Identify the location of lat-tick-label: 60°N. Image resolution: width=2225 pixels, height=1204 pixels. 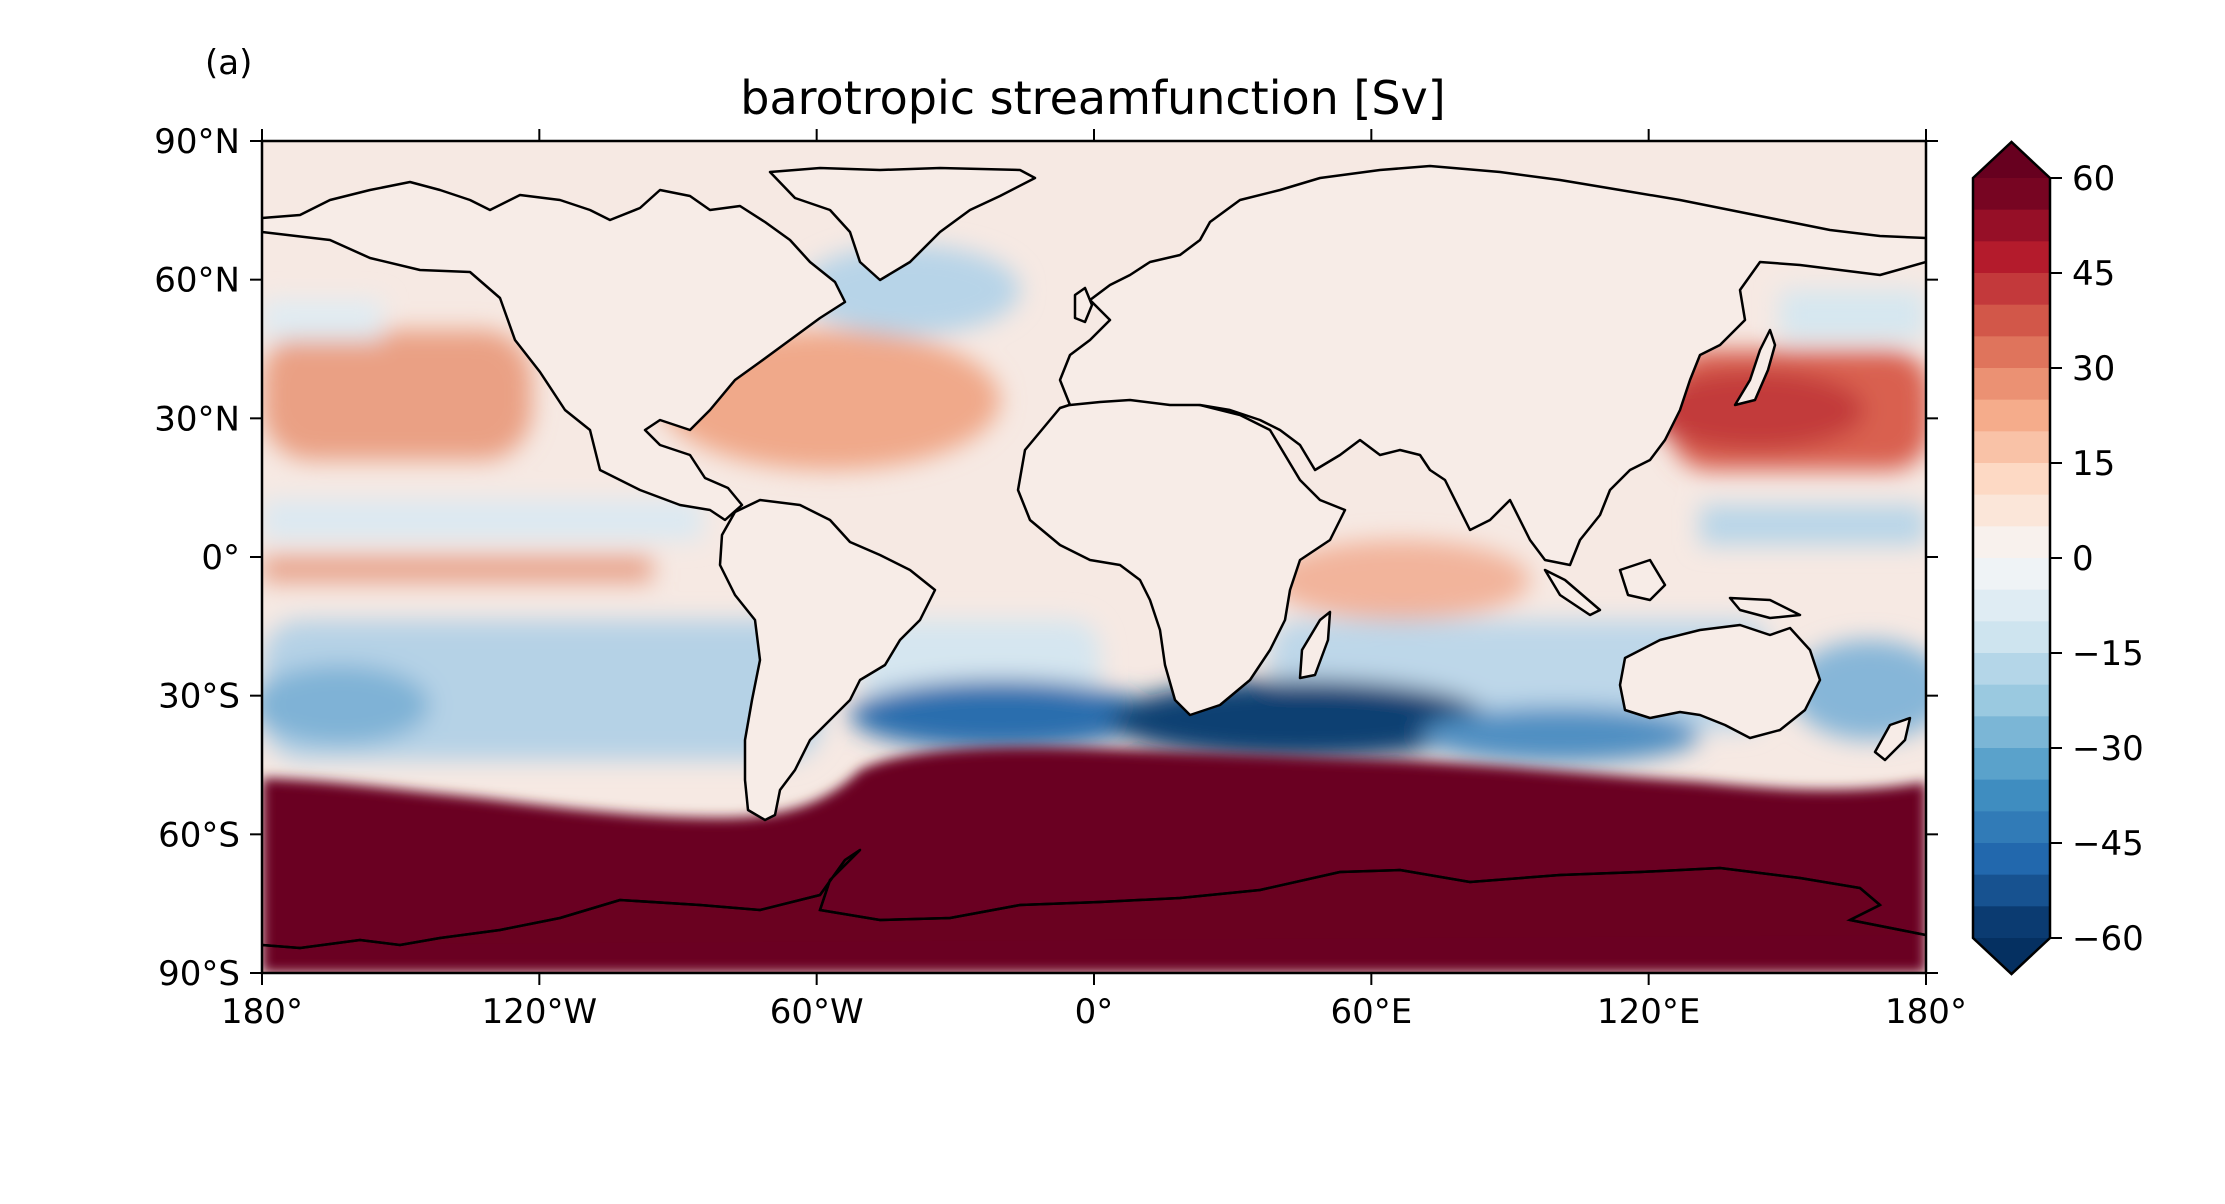
(197, 281).